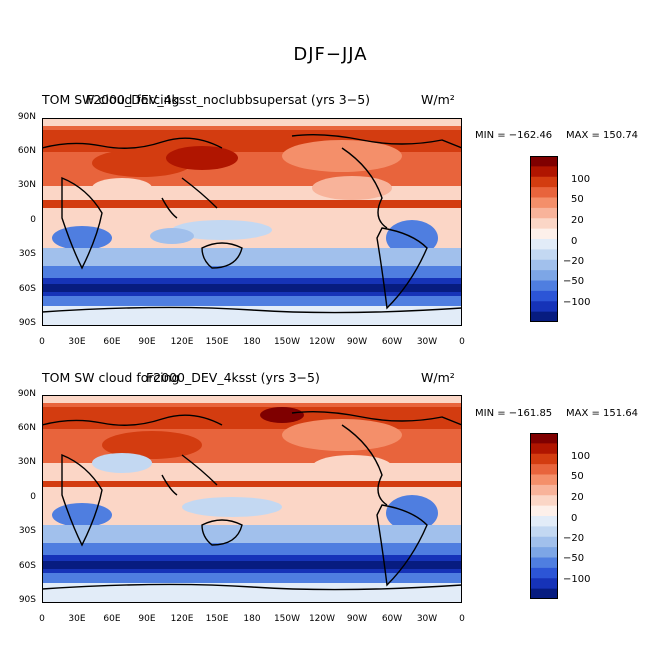 This screenshot has width=661, height=660. Describe the element at coordinates (26, 151) in the screenshot. I see `lat-label: 60N` at that location.